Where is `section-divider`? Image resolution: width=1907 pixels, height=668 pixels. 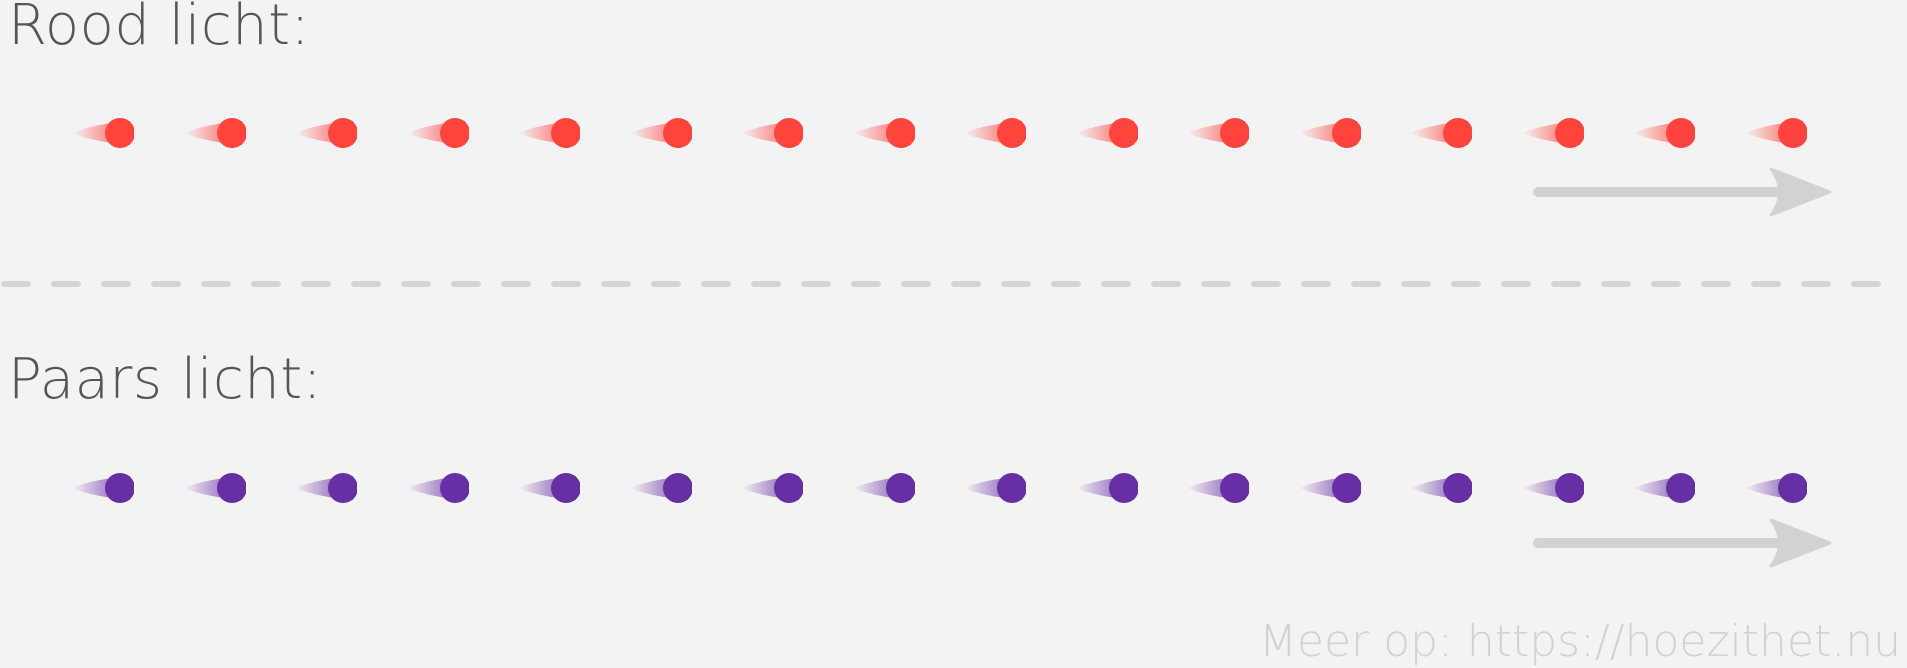
section-divider is located at coordinates (953, 284).